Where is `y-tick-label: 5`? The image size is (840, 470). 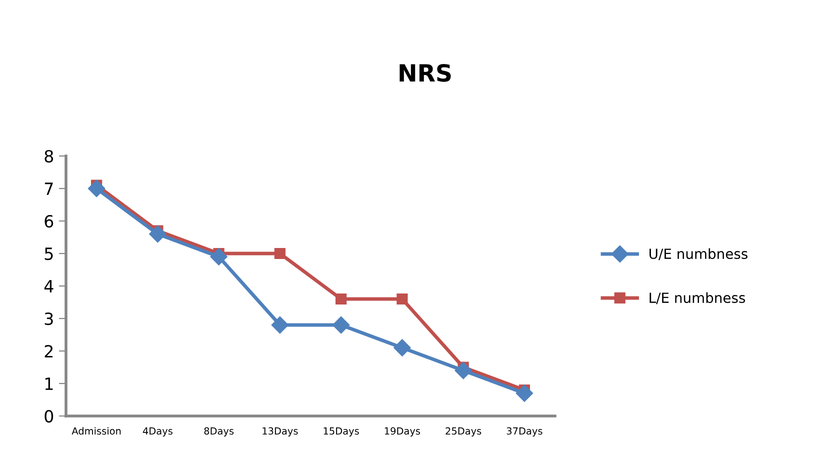
y-tick-label: 5 is located at coordinates (48, 254).